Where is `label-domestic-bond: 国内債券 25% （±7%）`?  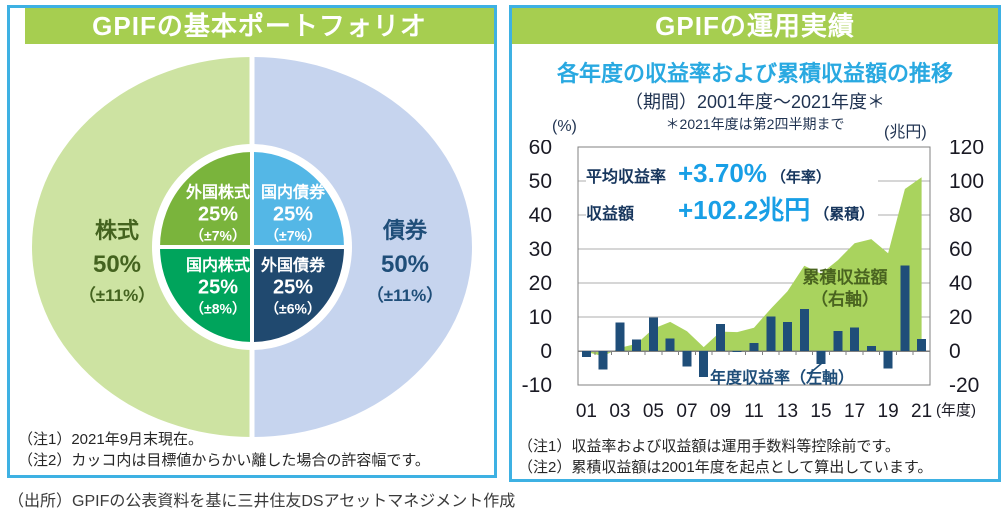
label-domestic-bond: 国内債券 25% （±7%） is located at coordinates (293, 214).